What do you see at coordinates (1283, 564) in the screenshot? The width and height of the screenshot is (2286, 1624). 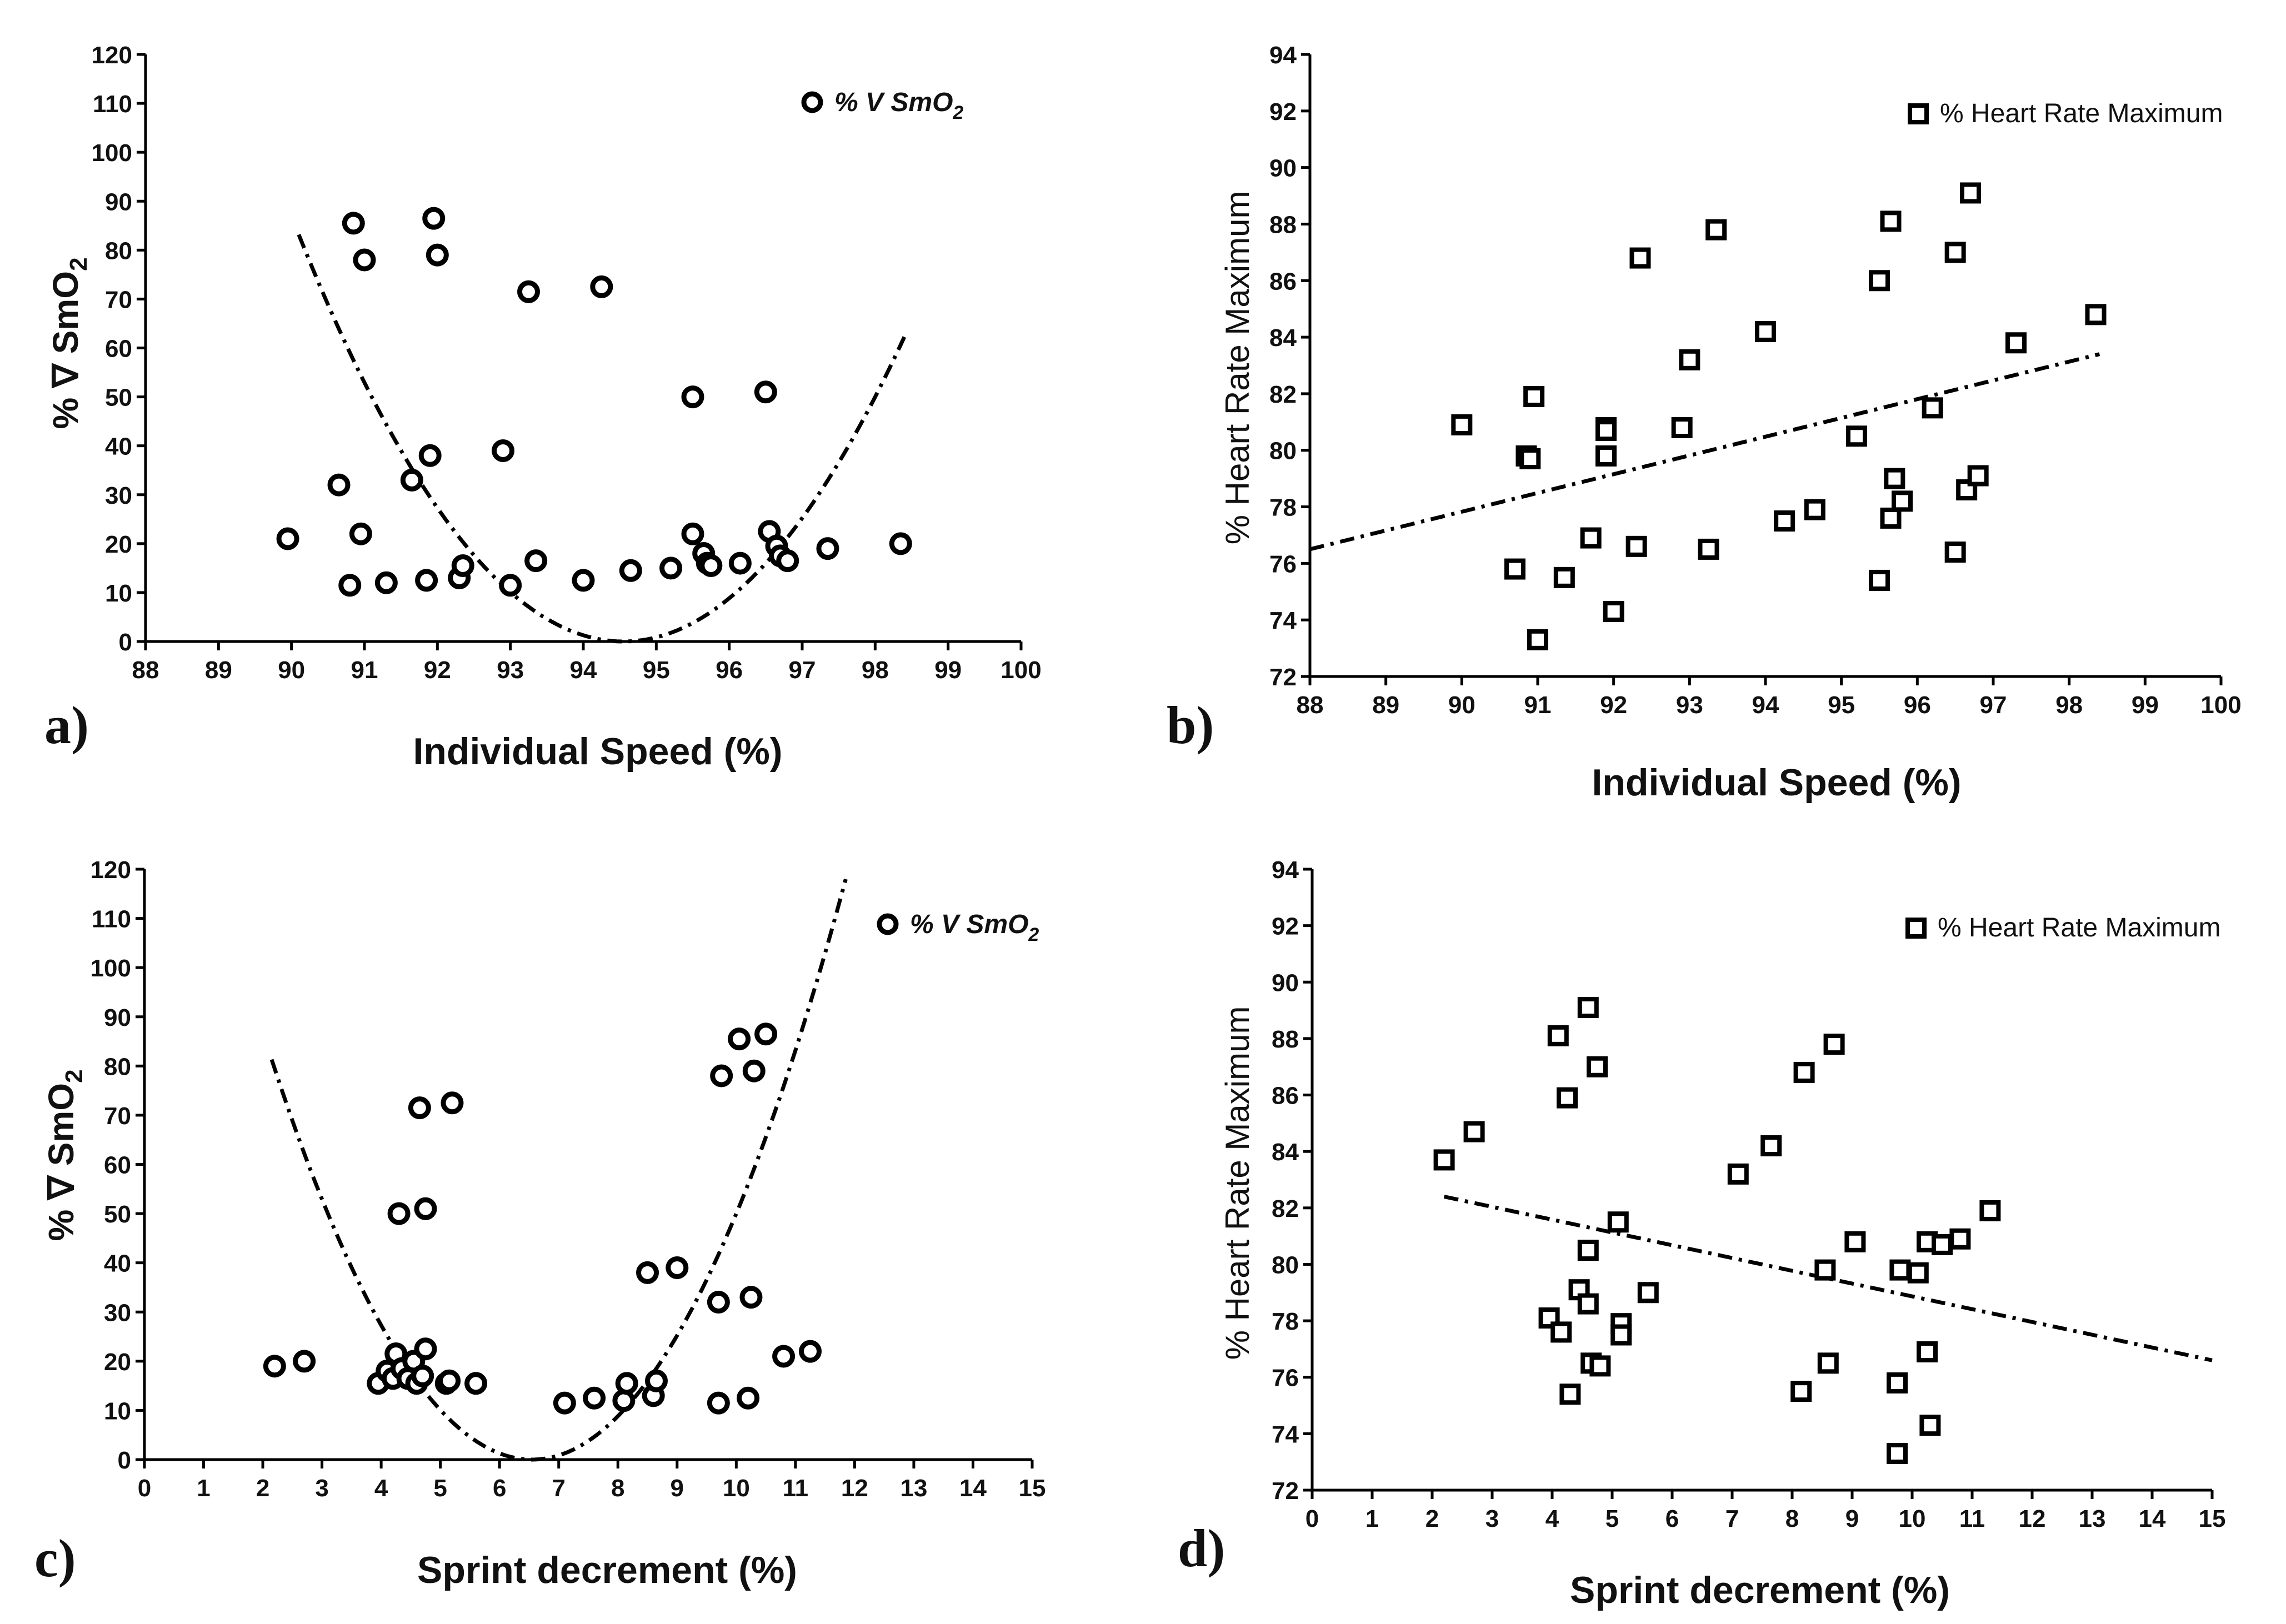 I see `chart-b-y-tick-label: 76` at bounding box center [1283, 564].